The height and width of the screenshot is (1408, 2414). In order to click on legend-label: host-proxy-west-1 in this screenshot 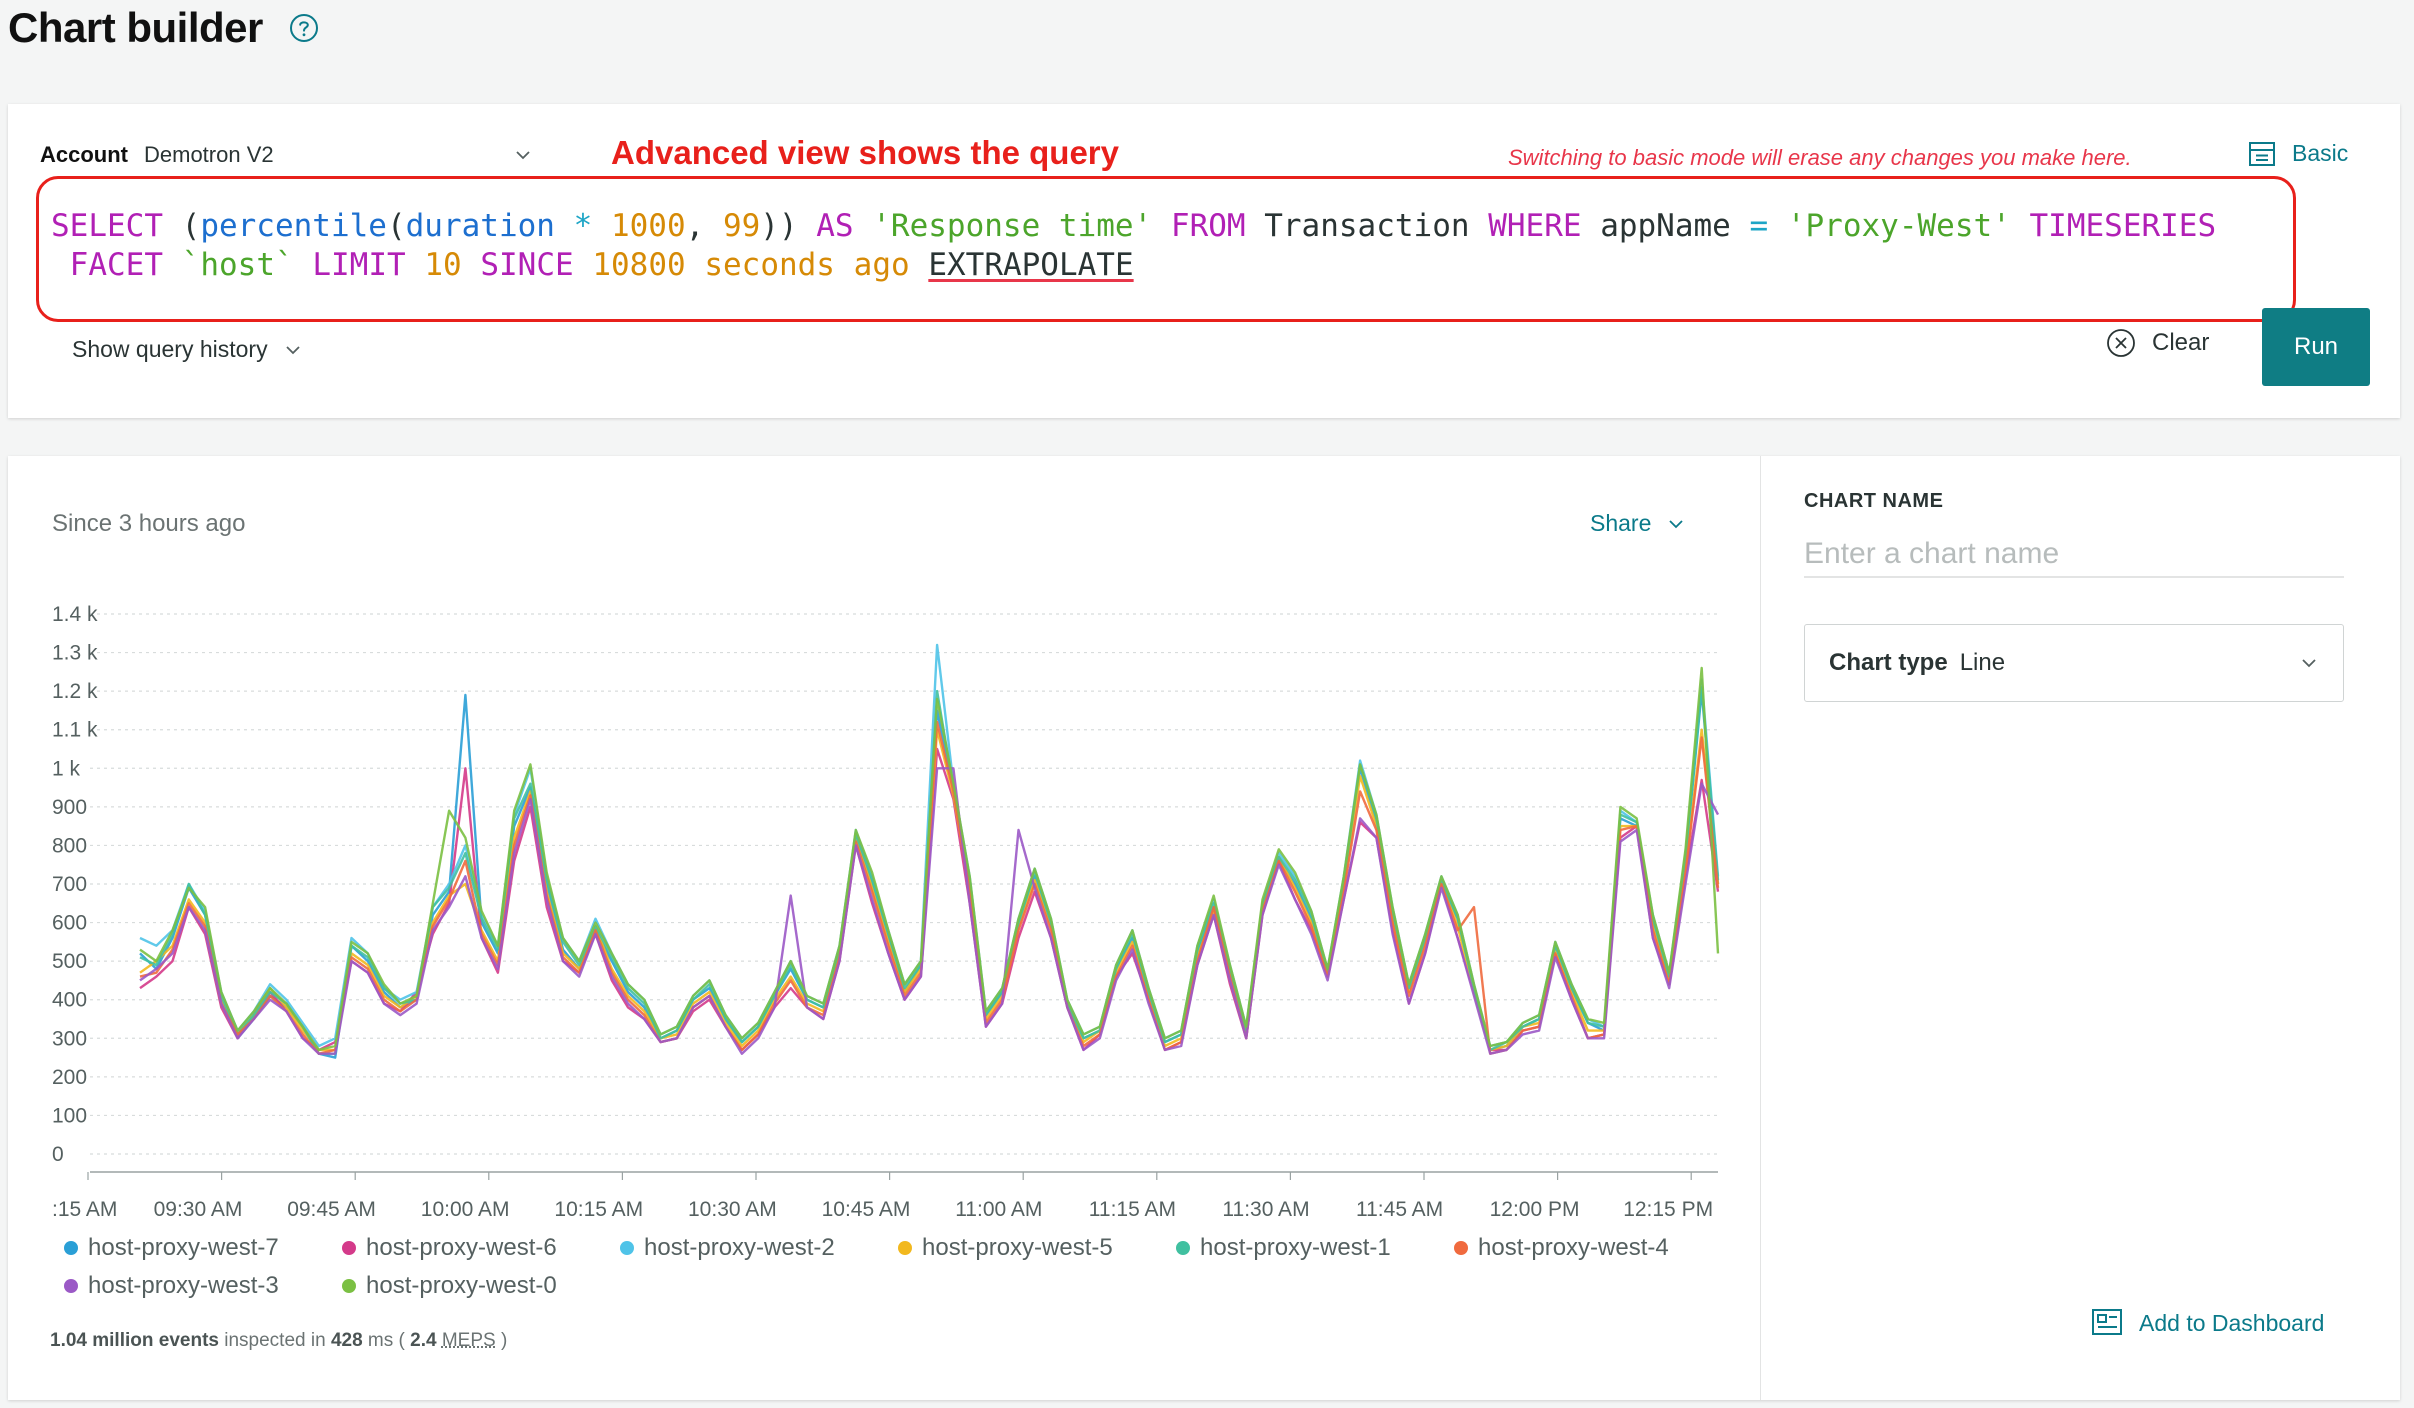, I will do `click(1295, 1247)`.